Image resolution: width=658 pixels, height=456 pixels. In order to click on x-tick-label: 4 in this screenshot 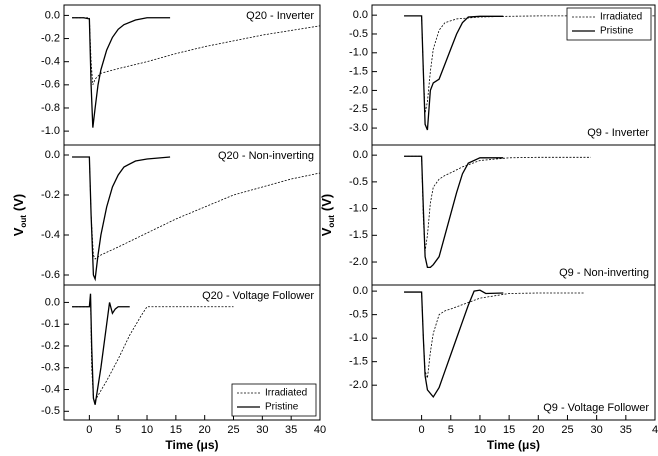, I will do `click(655, 430)`.